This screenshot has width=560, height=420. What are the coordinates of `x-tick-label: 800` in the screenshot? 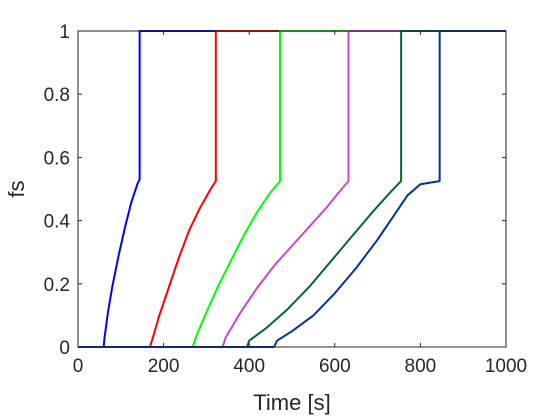 It's located at (421, 366).